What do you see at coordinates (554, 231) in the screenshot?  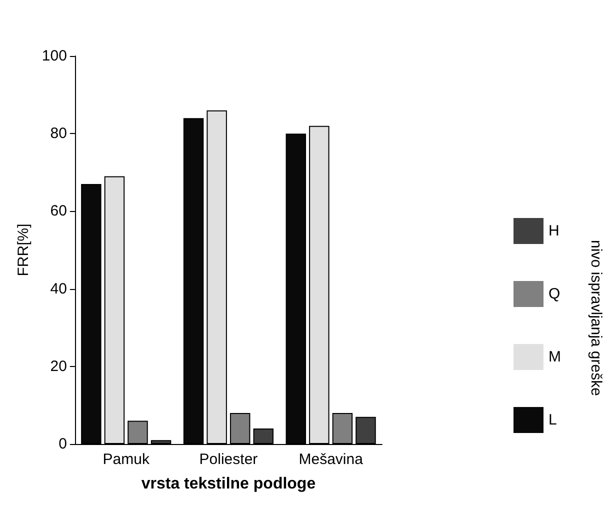 I see `legend-label: H` at bounding box center [554, 231].